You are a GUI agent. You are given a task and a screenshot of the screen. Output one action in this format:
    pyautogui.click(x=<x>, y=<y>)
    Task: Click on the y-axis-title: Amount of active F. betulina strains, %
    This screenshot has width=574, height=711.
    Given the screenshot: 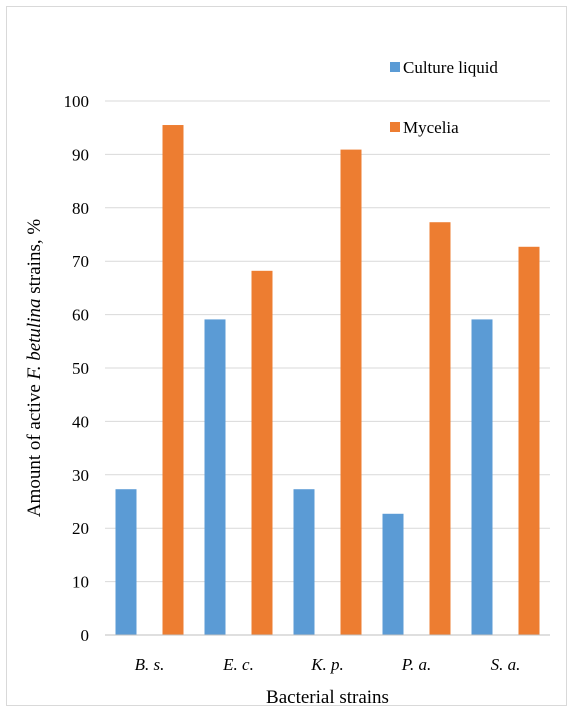 What is the action you would take?
    pyautogui.click(x=34, y=368)
    